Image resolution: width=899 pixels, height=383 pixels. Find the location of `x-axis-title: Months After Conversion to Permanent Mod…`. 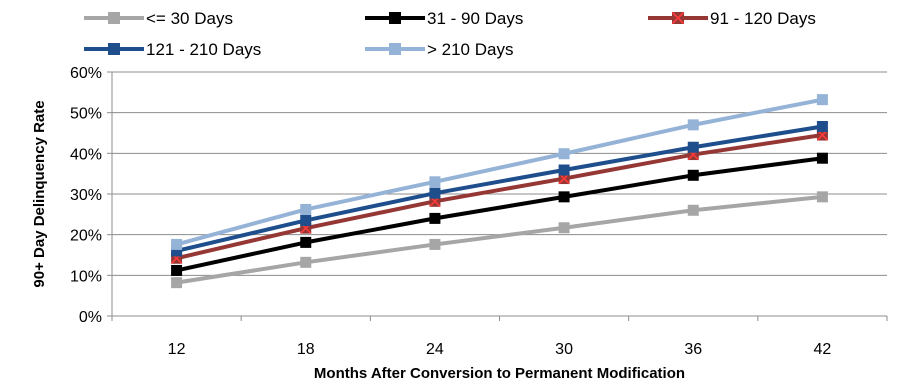

x-axis-title: Months After Conversion to Permanent Mod… is located at coordinates (499, 373).